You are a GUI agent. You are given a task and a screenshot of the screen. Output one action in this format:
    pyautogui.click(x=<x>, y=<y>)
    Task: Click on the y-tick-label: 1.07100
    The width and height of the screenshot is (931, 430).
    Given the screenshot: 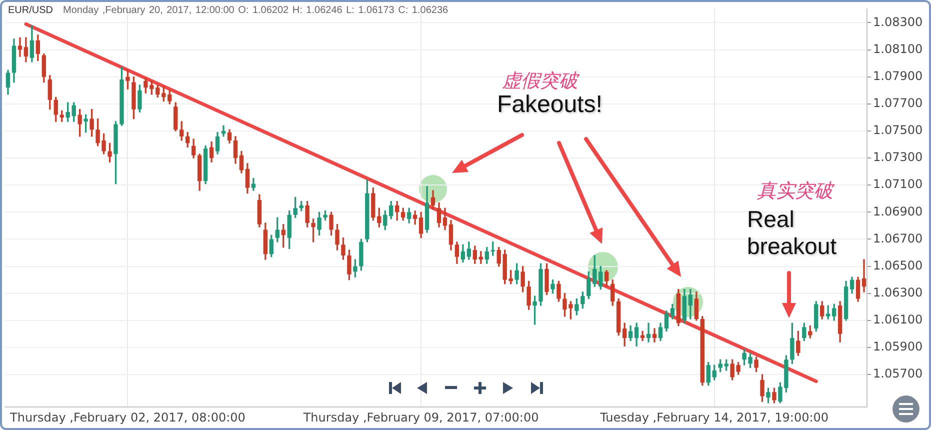 What is the action you would take?
    pyautogui.click(x=898, y=184)
    